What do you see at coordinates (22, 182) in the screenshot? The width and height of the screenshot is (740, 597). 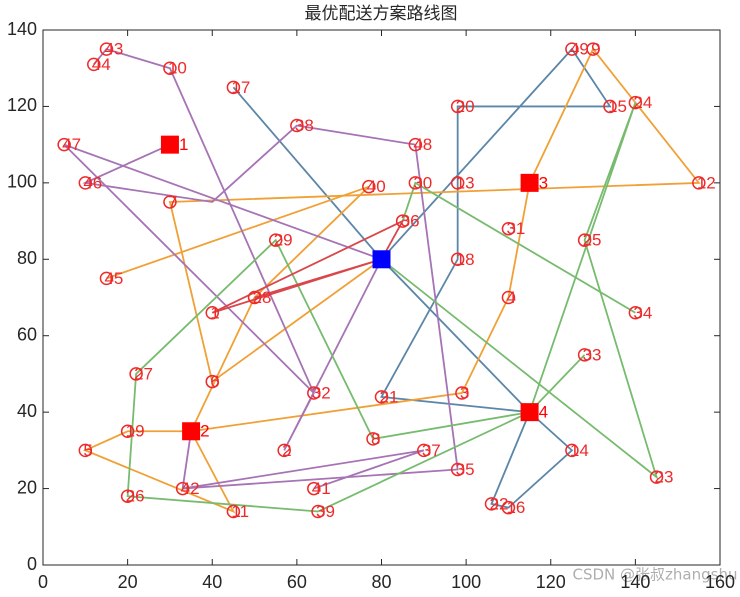 I see `y-tick-label: 100` at bounding box center [22, 182].